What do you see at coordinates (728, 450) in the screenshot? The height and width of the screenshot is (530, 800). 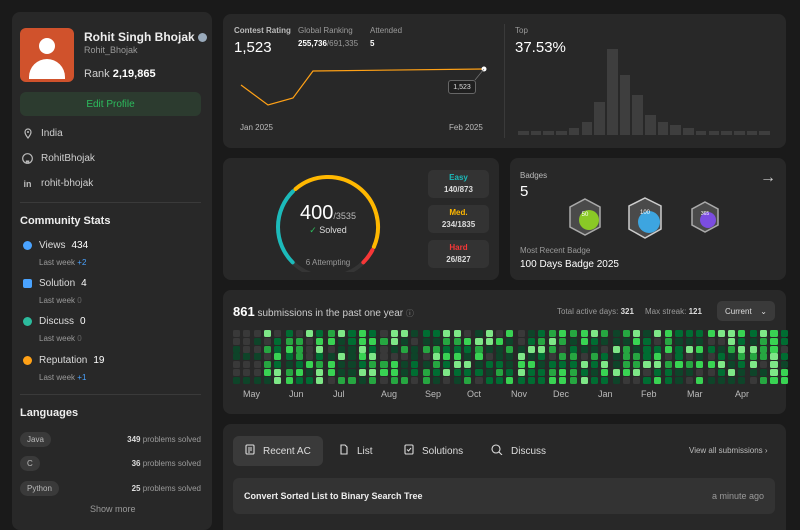 I see `view-all-submissions-link: View all submissions ›` at bounding box center [728, 450].